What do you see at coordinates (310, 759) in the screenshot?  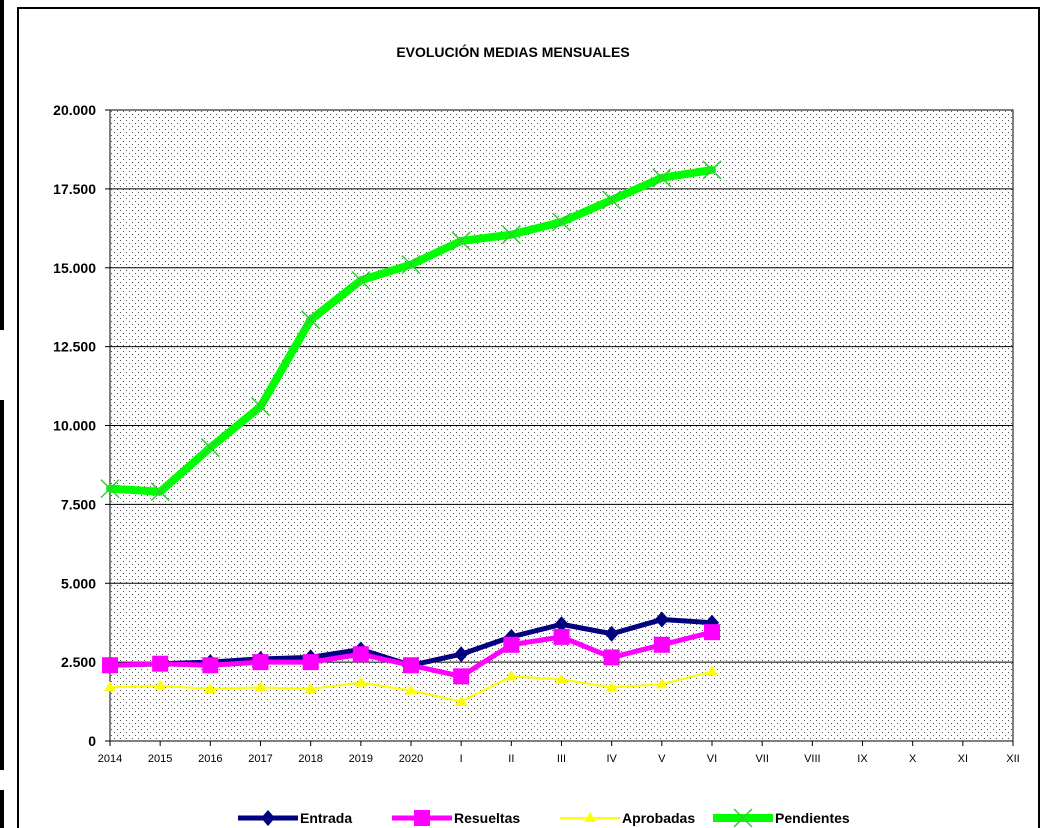 I see `x-tick-label: 2018` at bounding box center [310, 759].